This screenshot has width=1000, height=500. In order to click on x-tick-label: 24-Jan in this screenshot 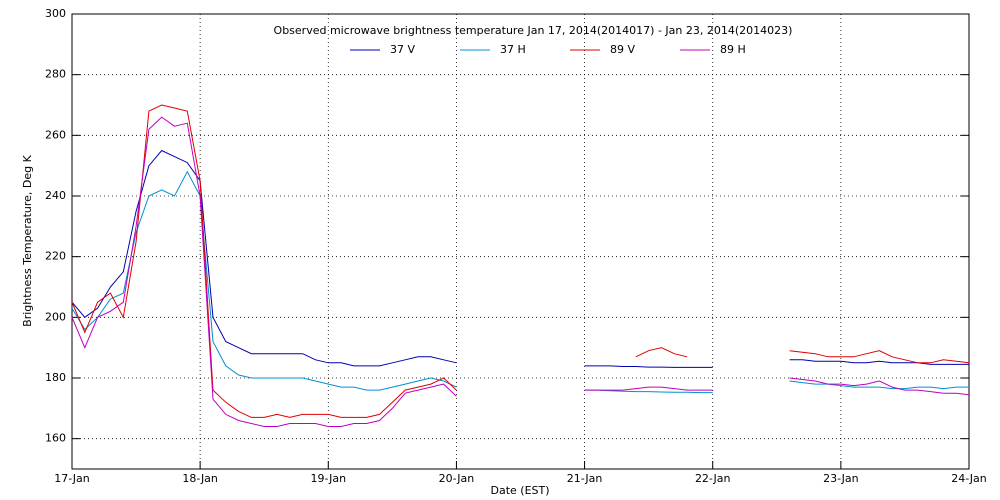, I will do `click(969, 478)`.